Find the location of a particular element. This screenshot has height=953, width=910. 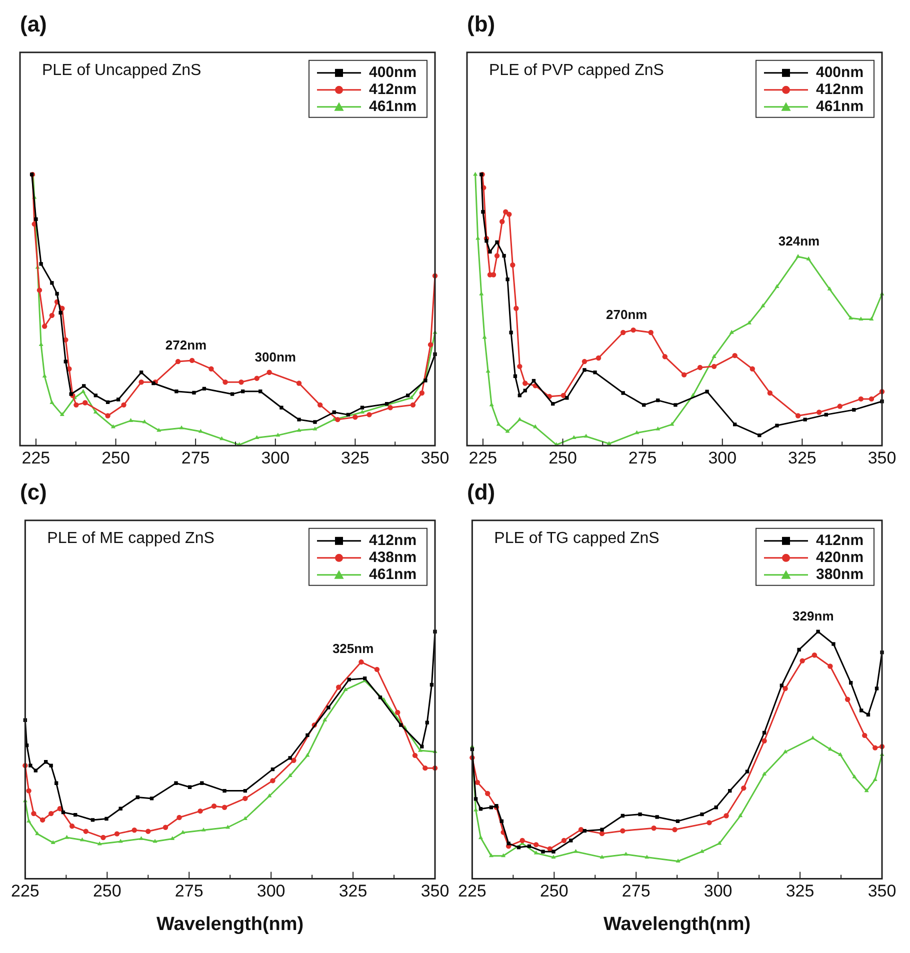

legend-label: 420nm is located at coordinates (840, 557).